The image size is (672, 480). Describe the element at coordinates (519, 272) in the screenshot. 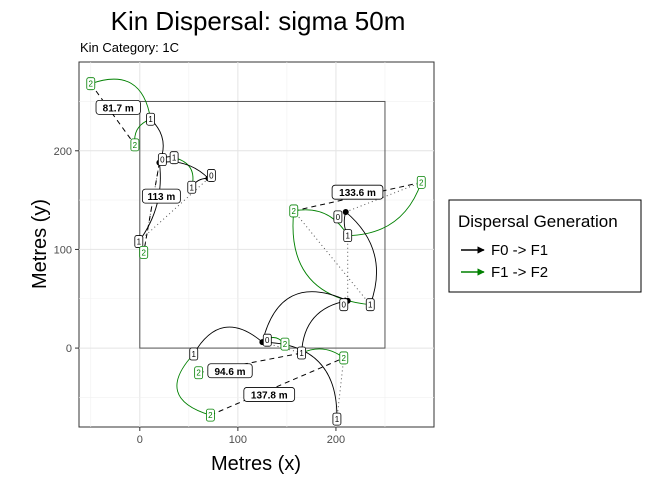

I see `legend-label-f1-f2: F1 -> F2` at that location.